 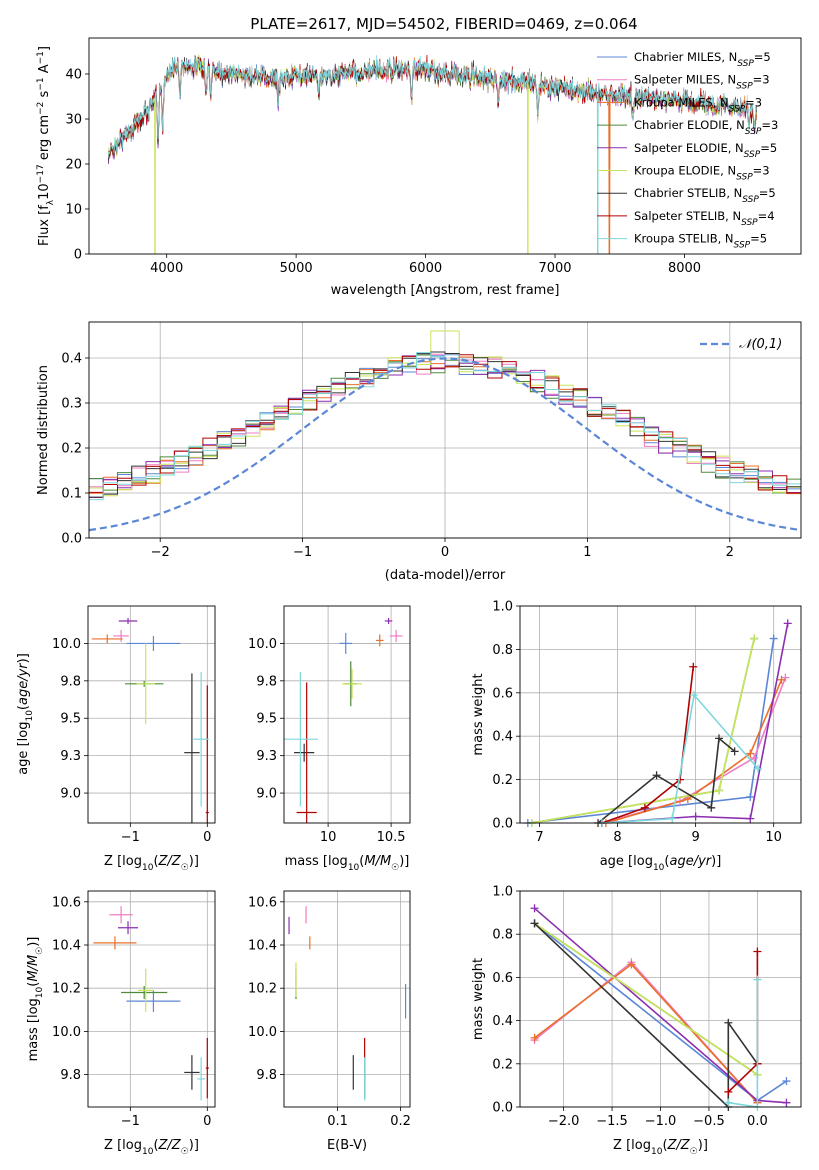 What do you see at coordinates (44, 225) in the screenshot?
I see `spectrum-y-axis-label-part: Flux [f` at bounding box center [44, 225].